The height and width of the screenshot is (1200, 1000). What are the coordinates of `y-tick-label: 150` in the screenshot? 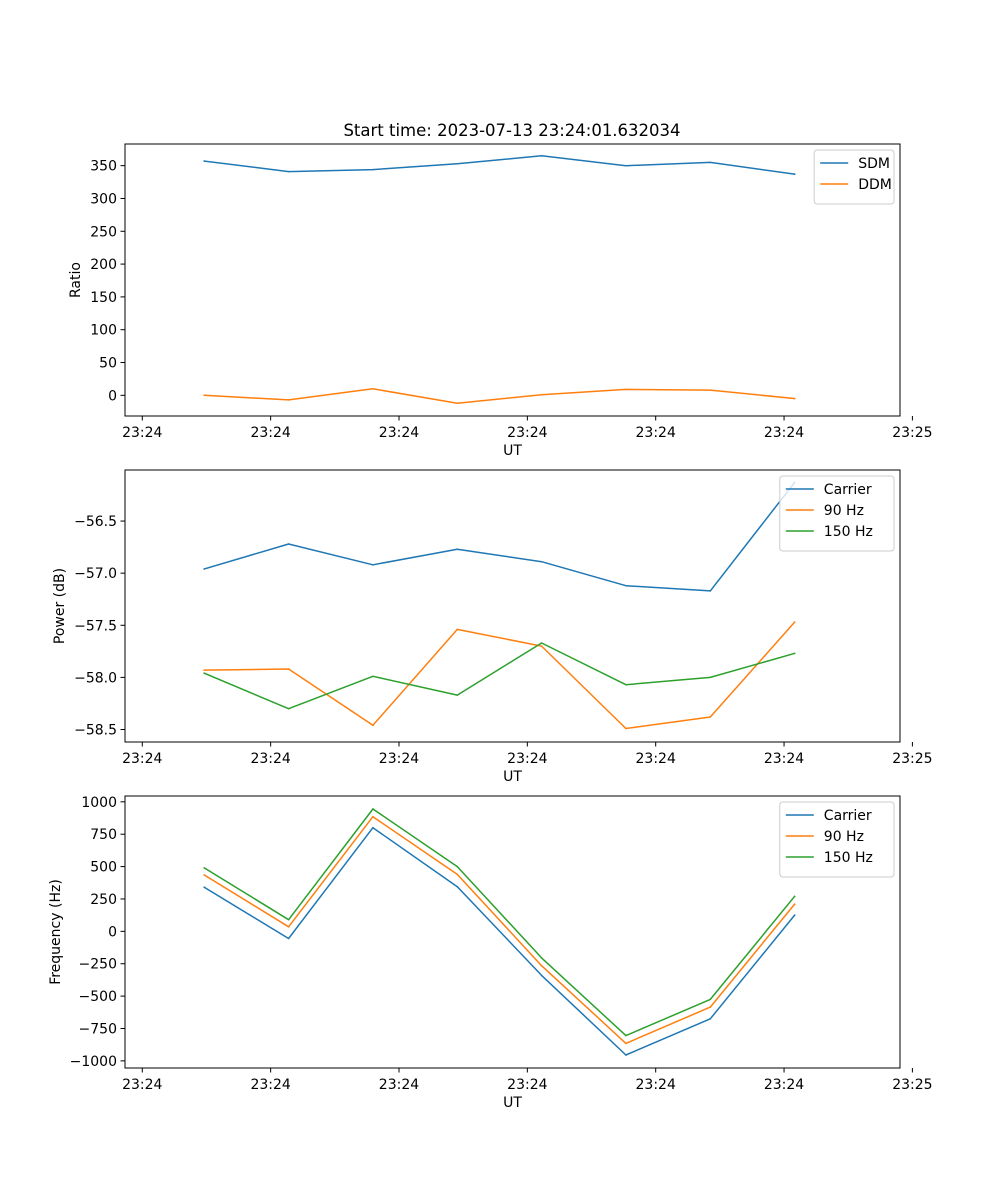 It's located at (103, 298).